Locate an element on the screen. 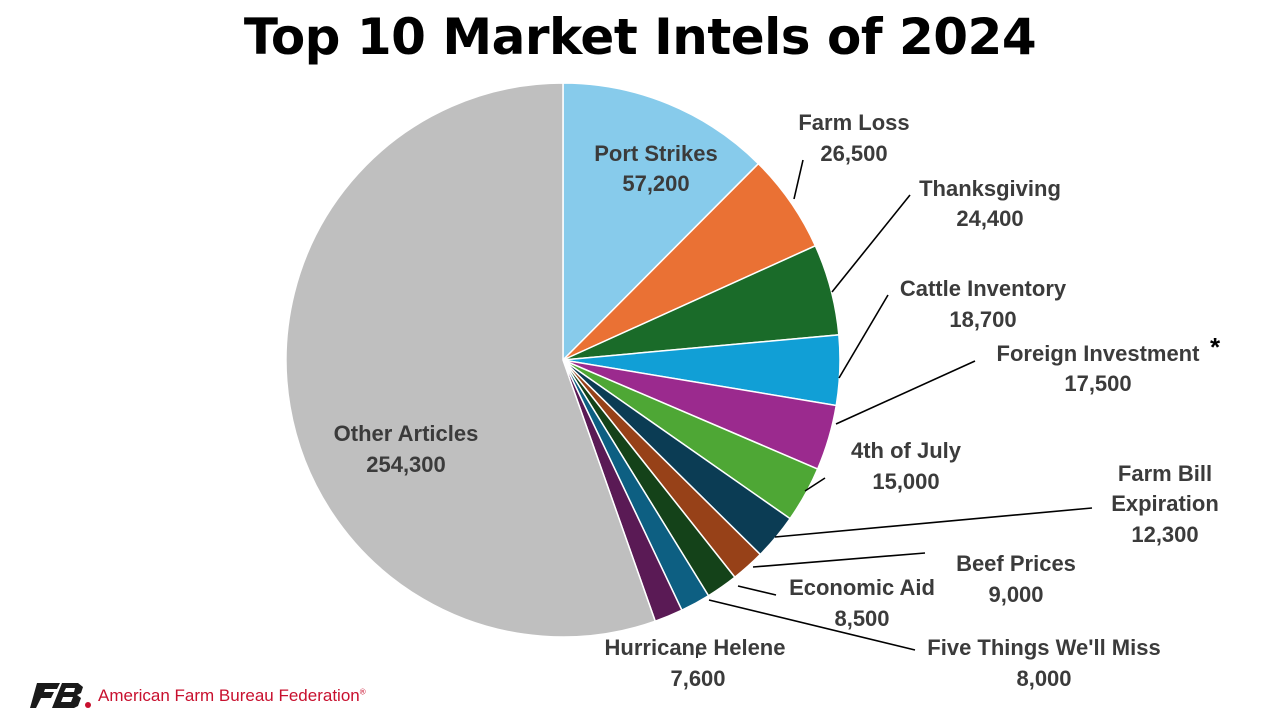 The image size is (1280, 720). afbf-logo-icon is located at coordinates (60, 695).